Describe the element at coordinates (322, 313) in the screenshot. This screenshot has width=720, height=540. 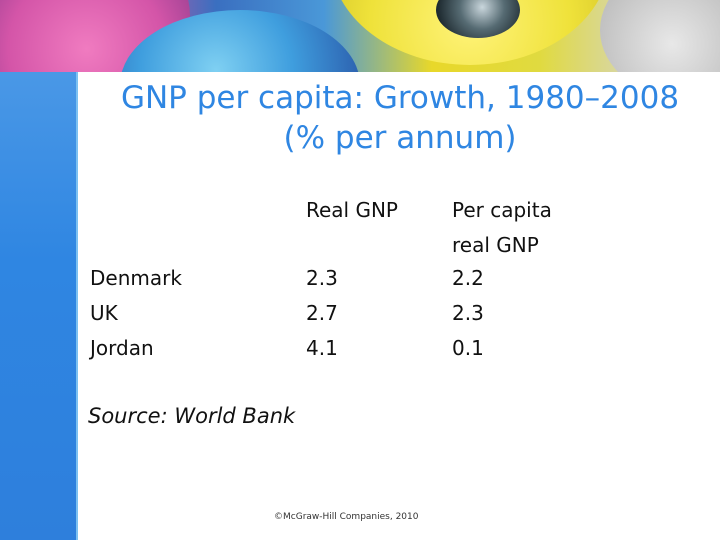
I see `row-real-gnp-uk: 2.7` at that location.